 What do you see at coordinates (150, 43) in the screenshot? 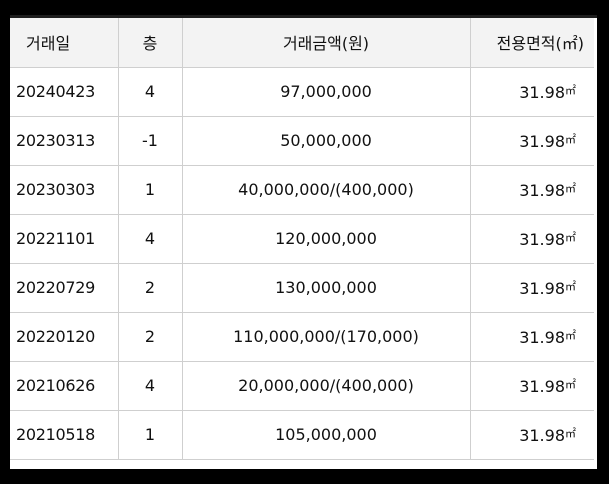
I see `header-floor: 층` at bounding box center [150, 43].